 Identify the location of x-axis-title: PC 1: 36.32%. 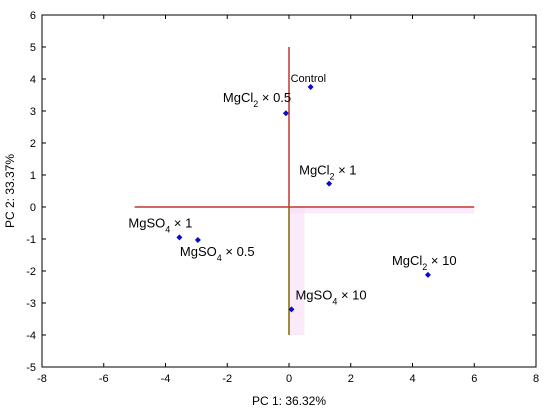
(289, 401).